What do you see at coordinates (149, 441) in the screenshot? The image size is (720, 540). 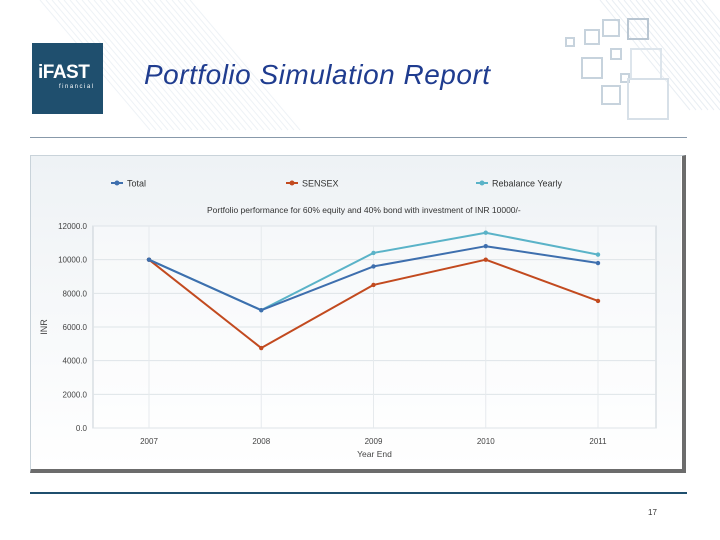 I see `x-tick-label: 2007` at bounding box center [149, 441].